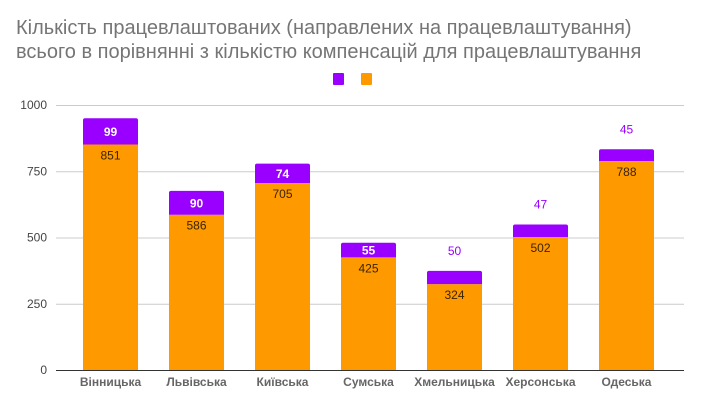  I want to click on legend-swatch-purple, so click(338, 79).